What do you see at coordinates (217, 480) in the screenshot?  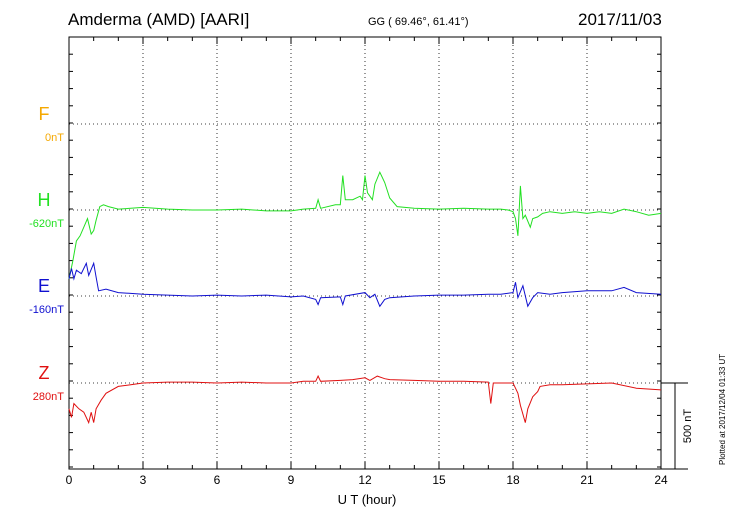 I see `x-tick-label: 6` at bounding box center [217, 480].